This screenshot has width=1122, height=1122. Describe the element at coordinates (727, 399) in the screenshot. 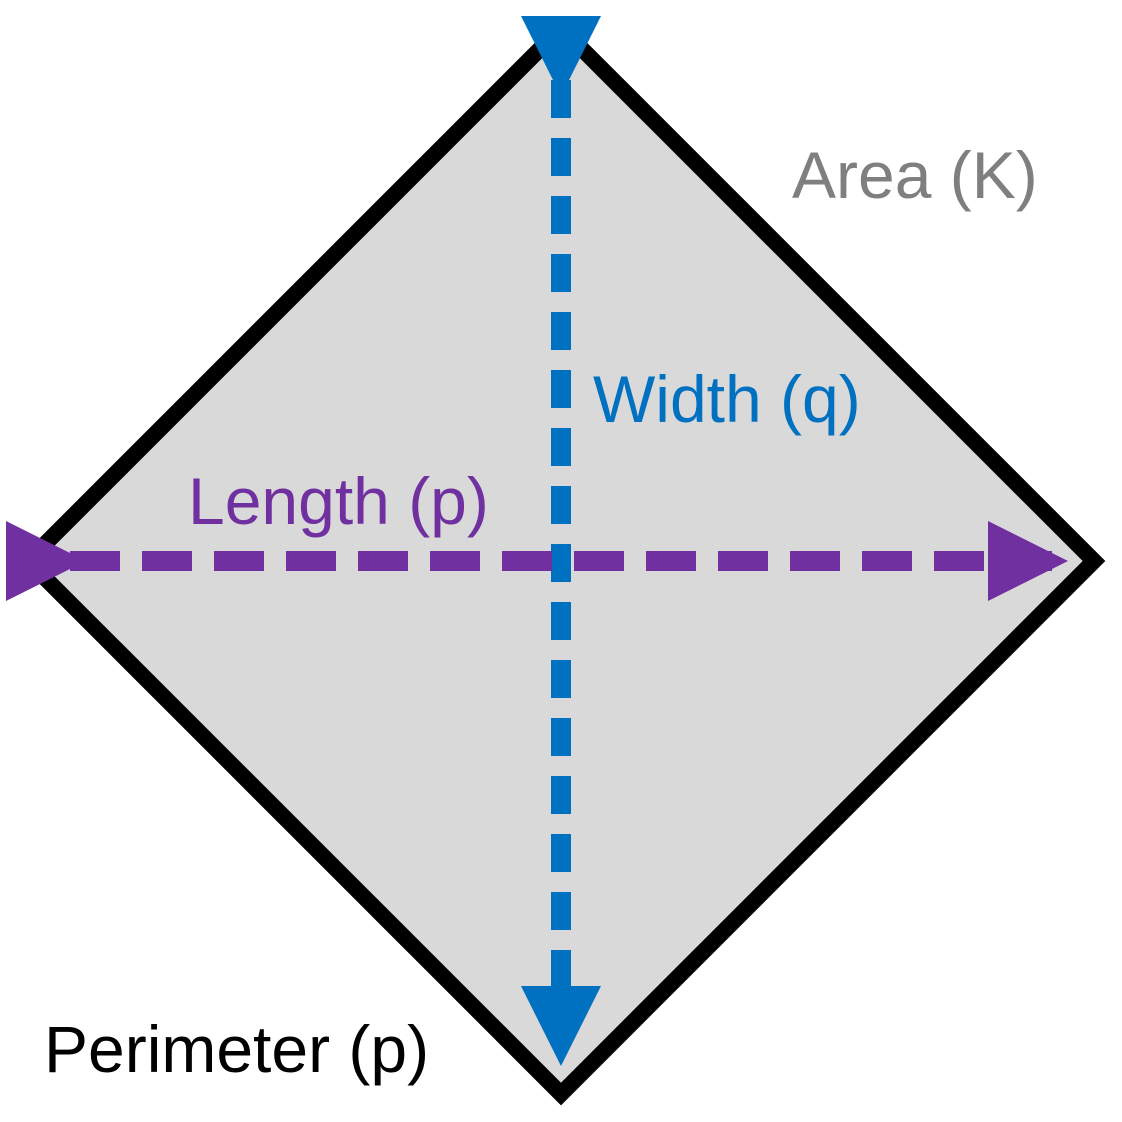

I see `width-label: Width (q)` at that location.